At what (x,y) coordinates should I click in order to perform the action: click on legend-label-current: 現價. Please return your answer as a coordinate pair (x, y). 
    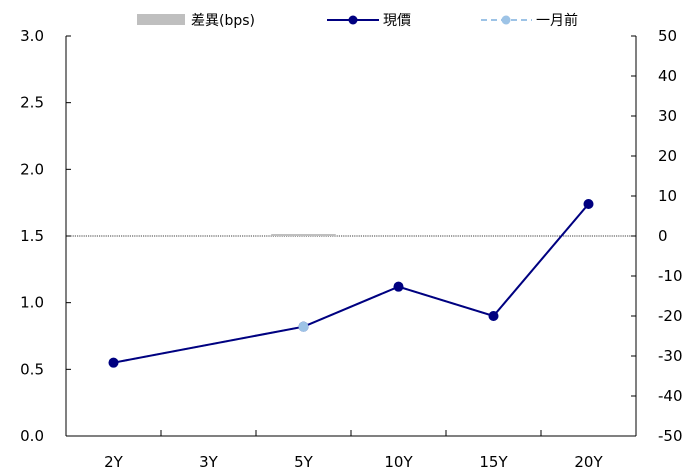
    Looking at the image, I should click on (397, 20).